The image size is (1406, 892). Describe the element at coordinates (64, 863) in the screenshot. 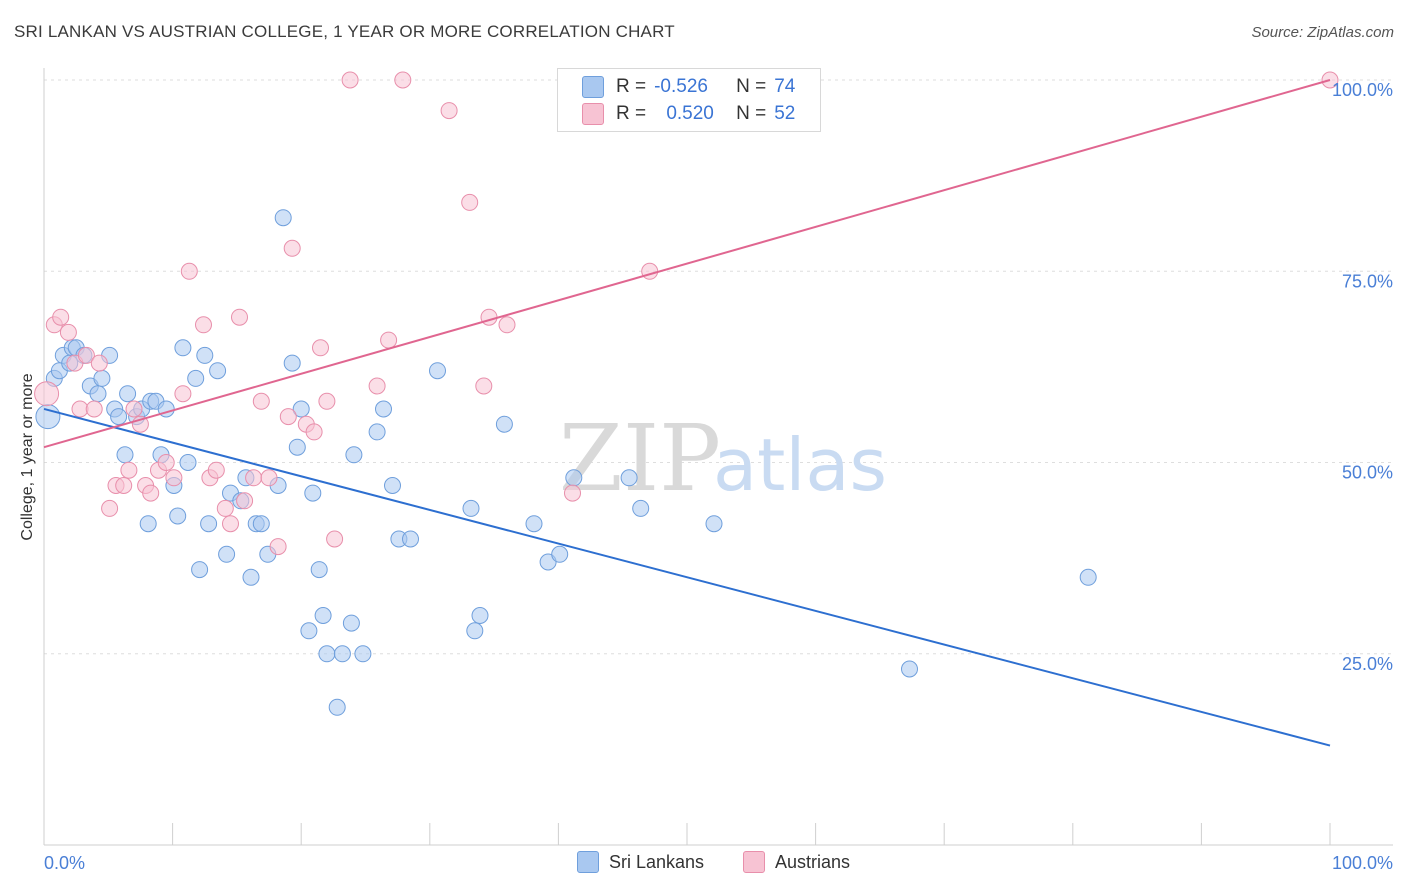

I see `x-tick-label-min: 0.0%` at that location.